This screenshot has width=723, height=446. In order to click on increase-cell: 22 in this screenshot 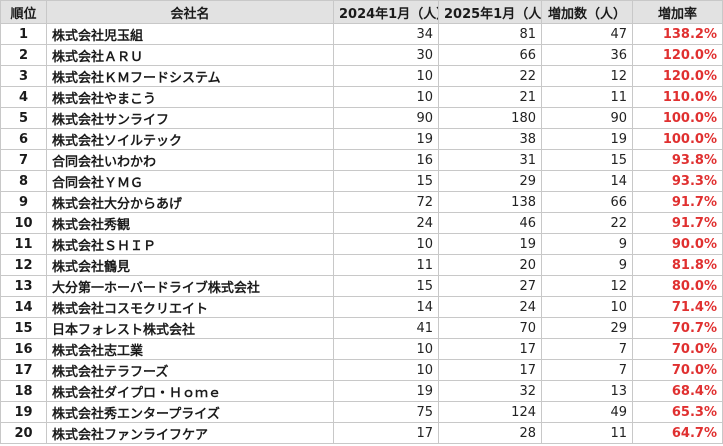, I will do `click(587, 223)`.